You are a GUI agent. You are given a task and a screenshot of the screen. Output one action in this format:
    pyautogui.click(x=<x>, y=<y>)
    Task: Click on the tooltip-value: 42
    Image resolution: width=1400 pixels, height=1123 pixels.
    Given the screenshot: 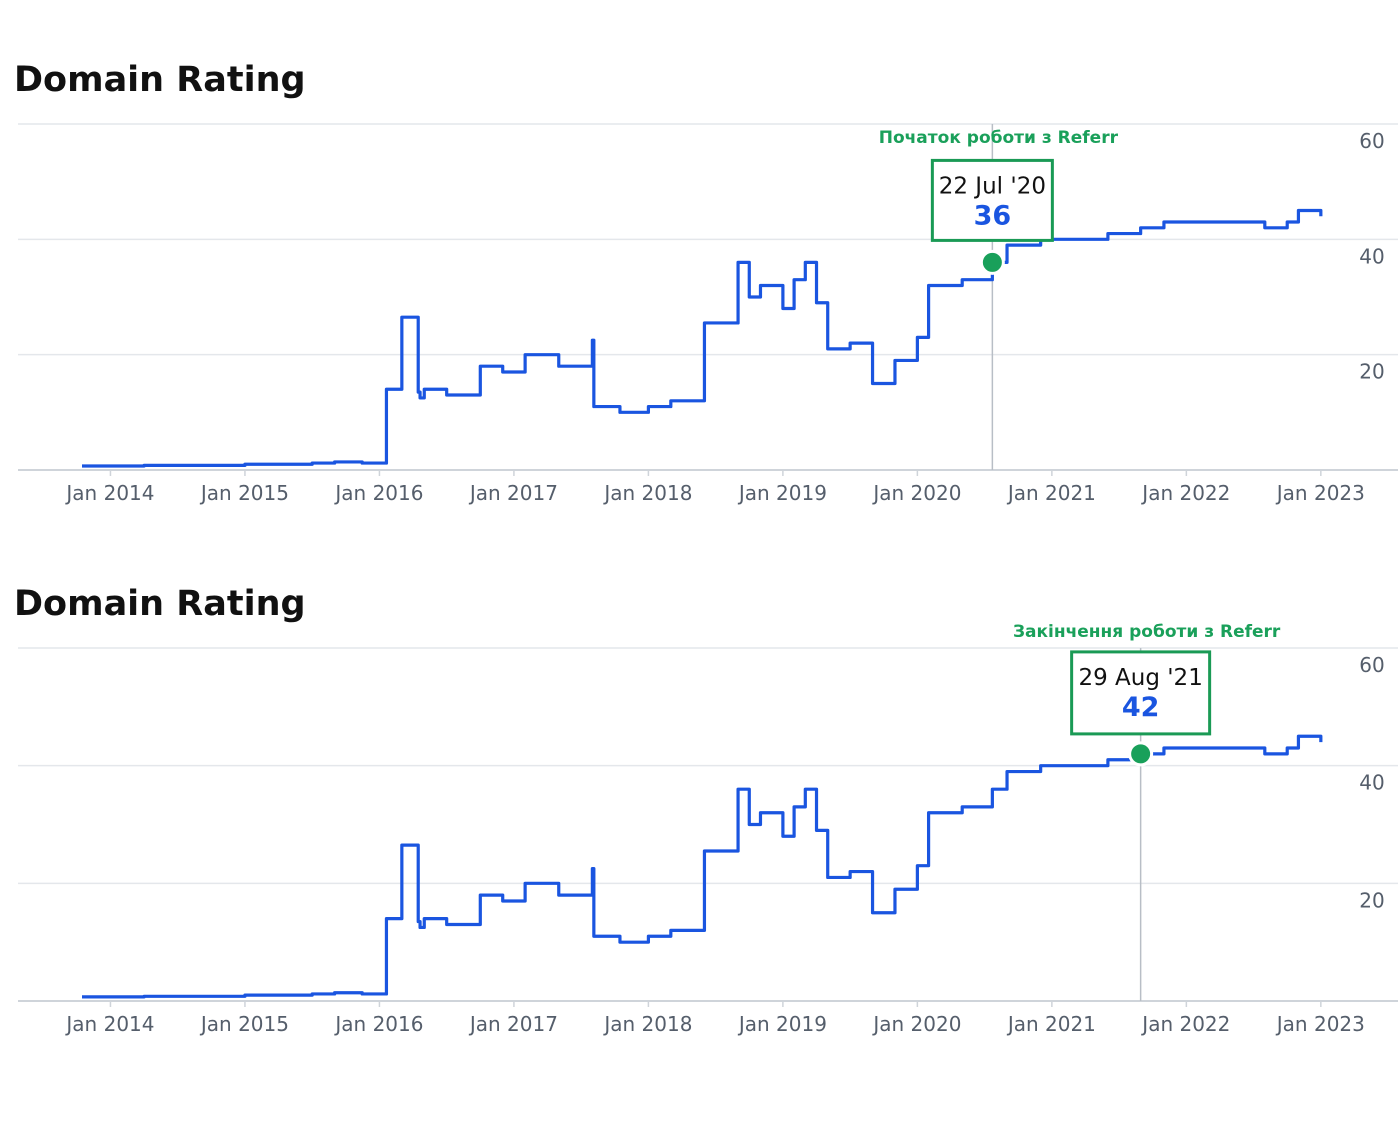 What is the action you would take?
    pyautogui.click(x=1141, y=707)
    